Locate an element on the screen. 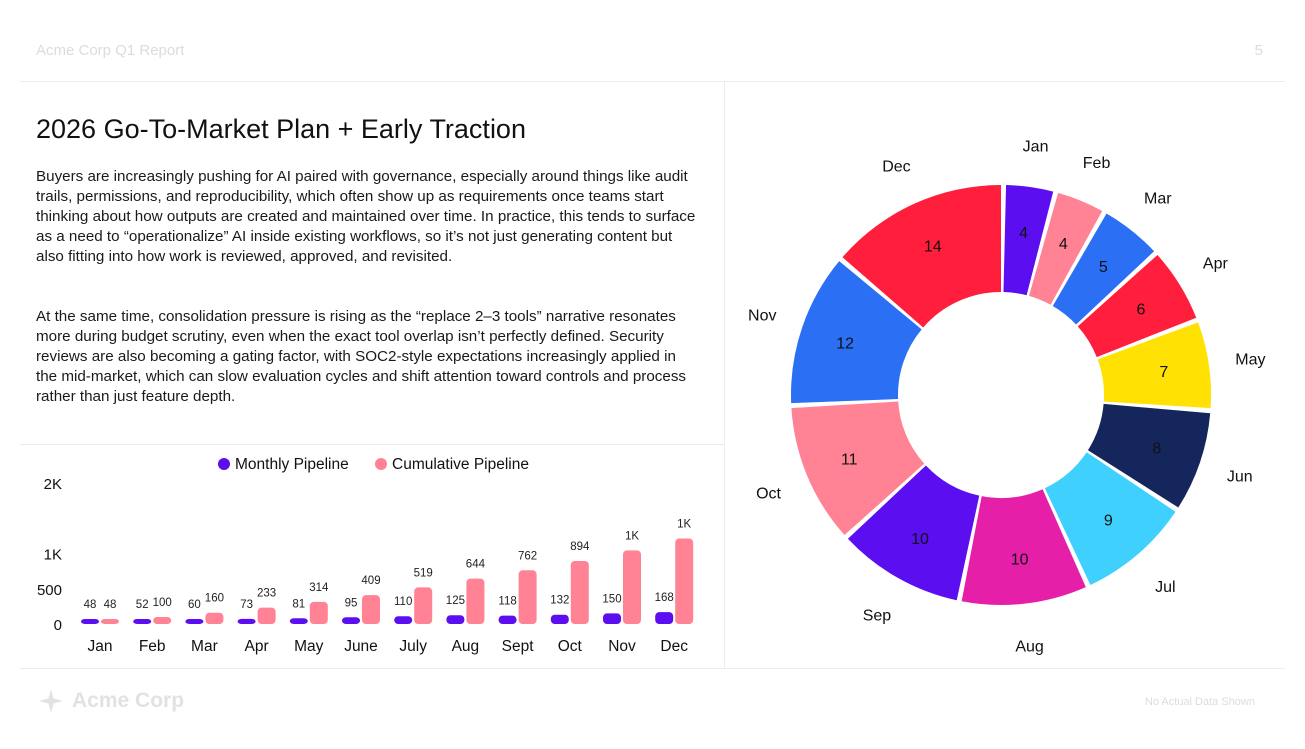 The image size is (1305, 749). bar-data-label: 95 is located at coordinates (351, 603).